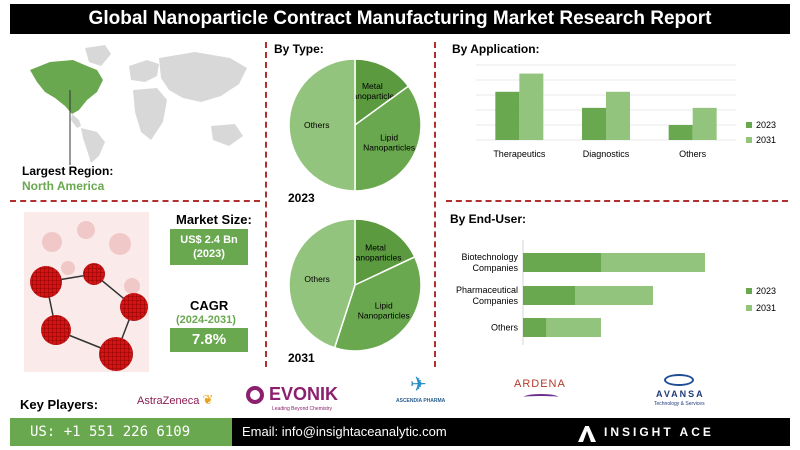 The width and height of the screenshot is (800, 450). I want to click on pie-label-2031-0: Metal Nanoparticles, so click(376, 253).